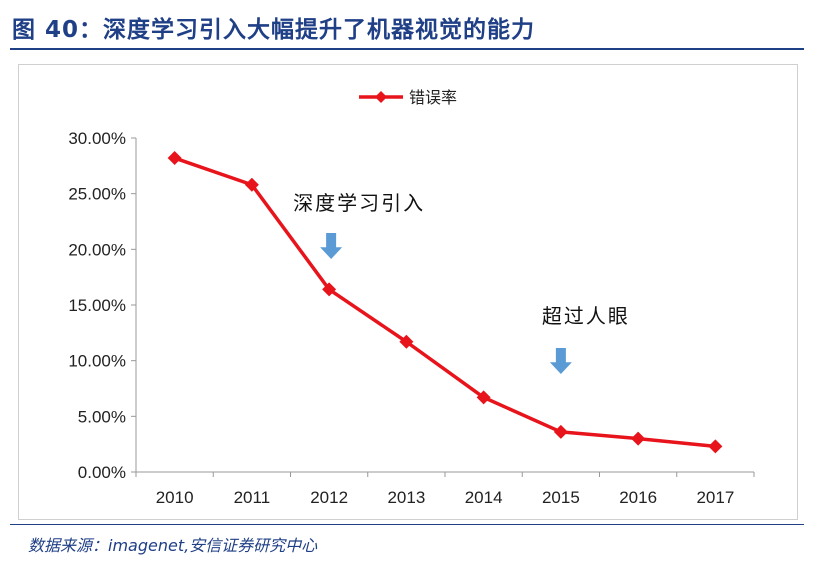  I want to click on x-tick-label: 2016, so click(638, 497).